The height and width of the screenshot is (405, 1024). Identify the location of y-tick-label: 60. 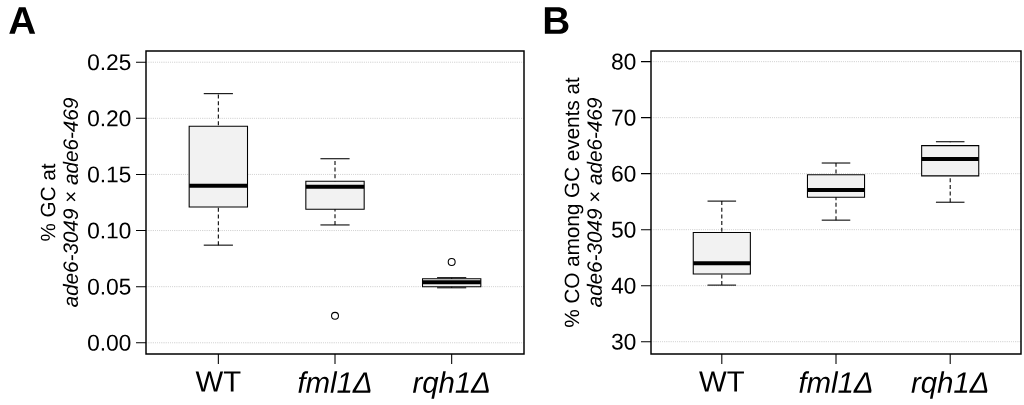
(624, 173).